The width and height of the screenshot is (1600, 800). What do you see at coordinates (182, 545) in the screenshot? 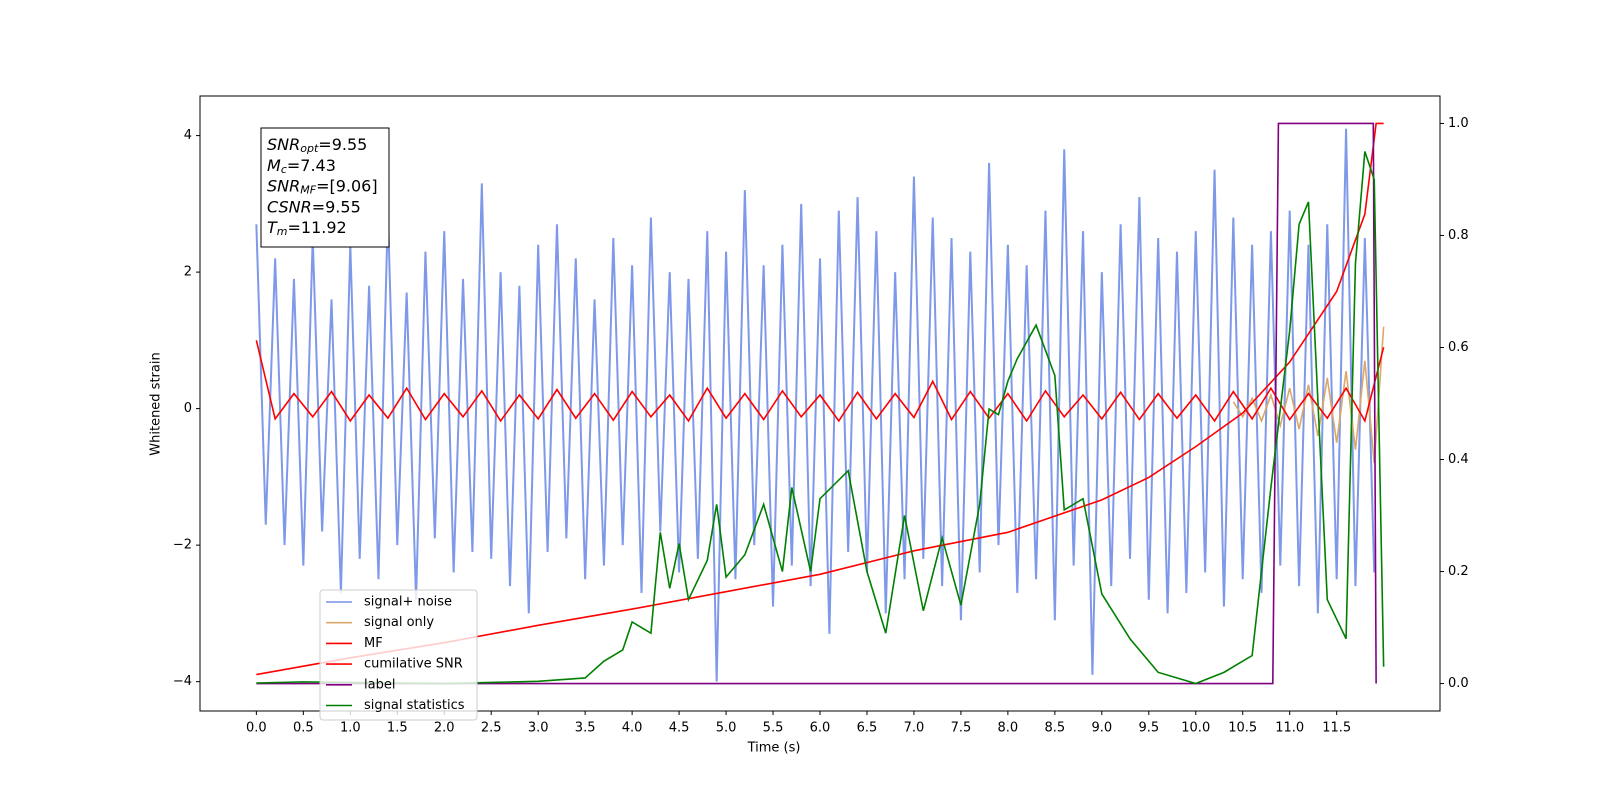
I see `y-tick-label: −2` at bounding box center [182, 545].